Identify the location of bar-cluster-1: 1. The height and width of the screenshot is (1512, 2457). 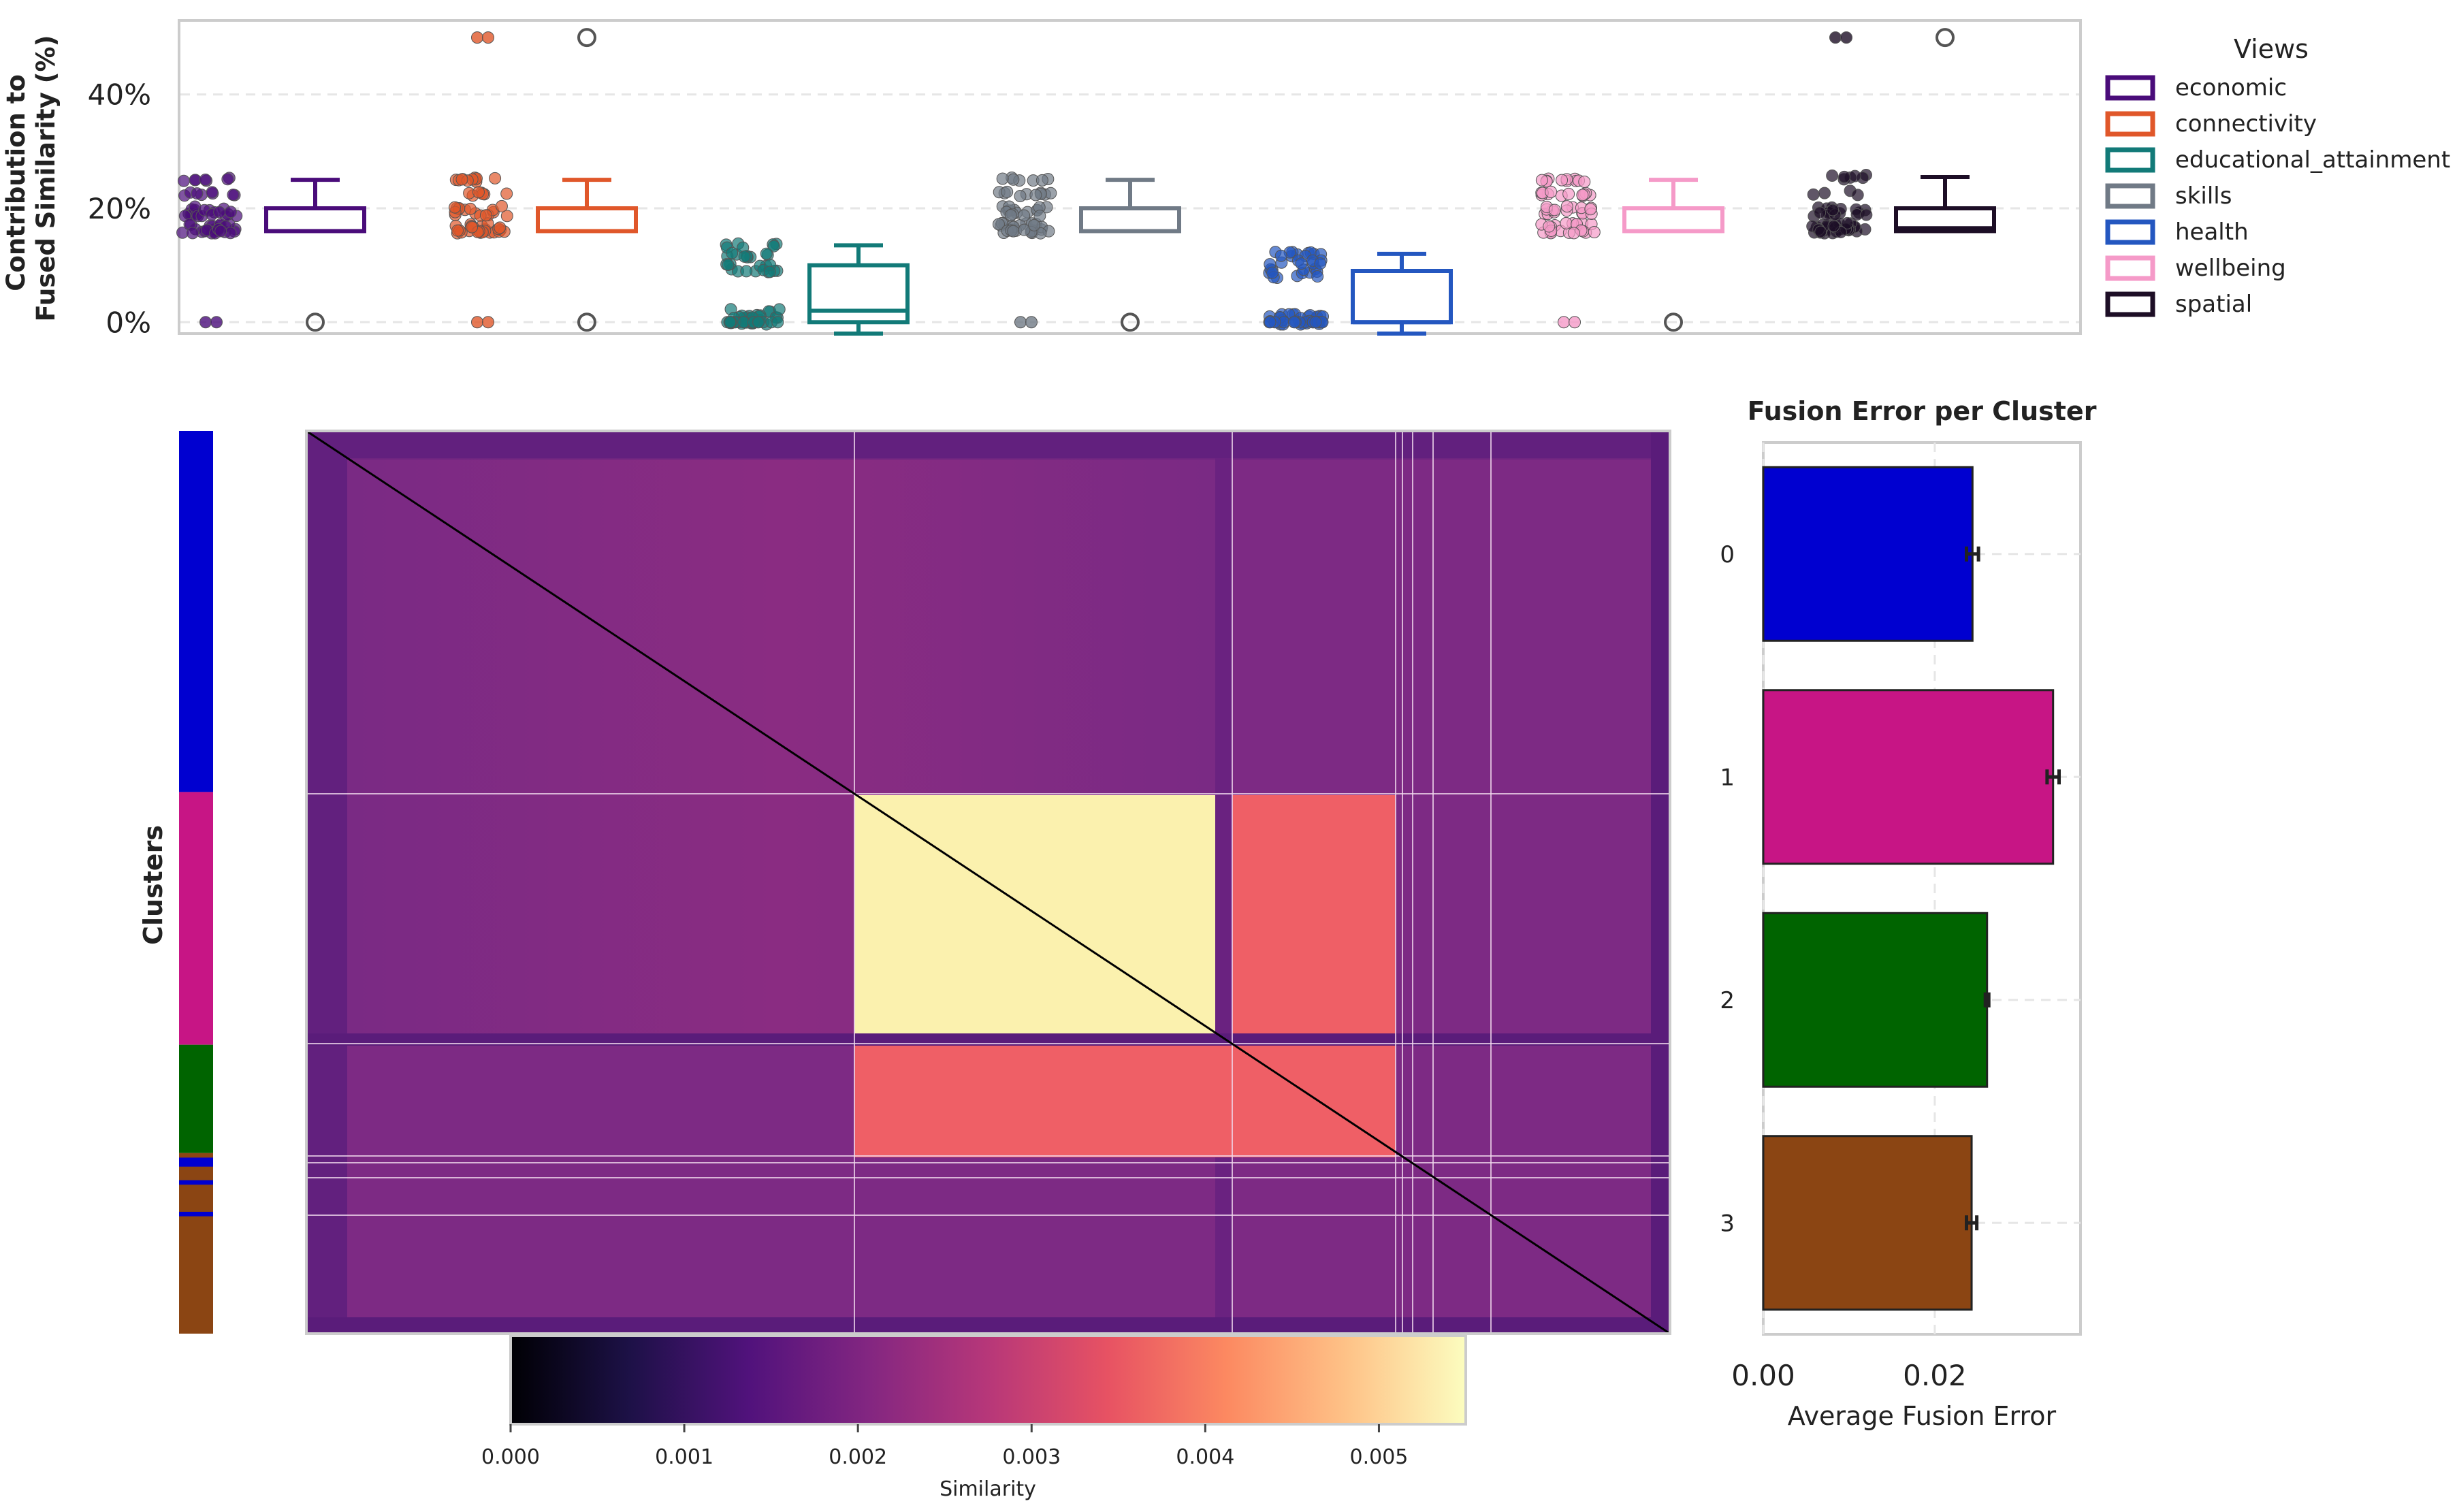
(1891, 777).